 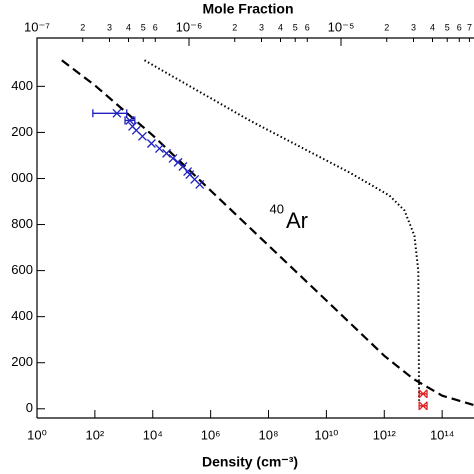 What do you see at coordinates (297, 220) in the screenshot?
I see `annotation: Ar` at bounding box center [297, 220].